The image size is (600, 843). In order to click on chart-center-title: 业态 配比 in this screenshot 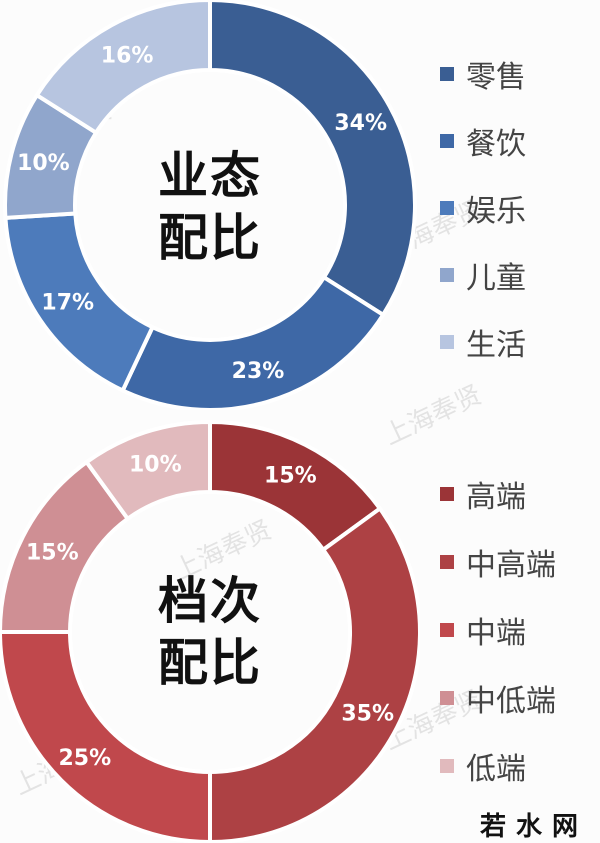, I will do `click(210, 207)`.